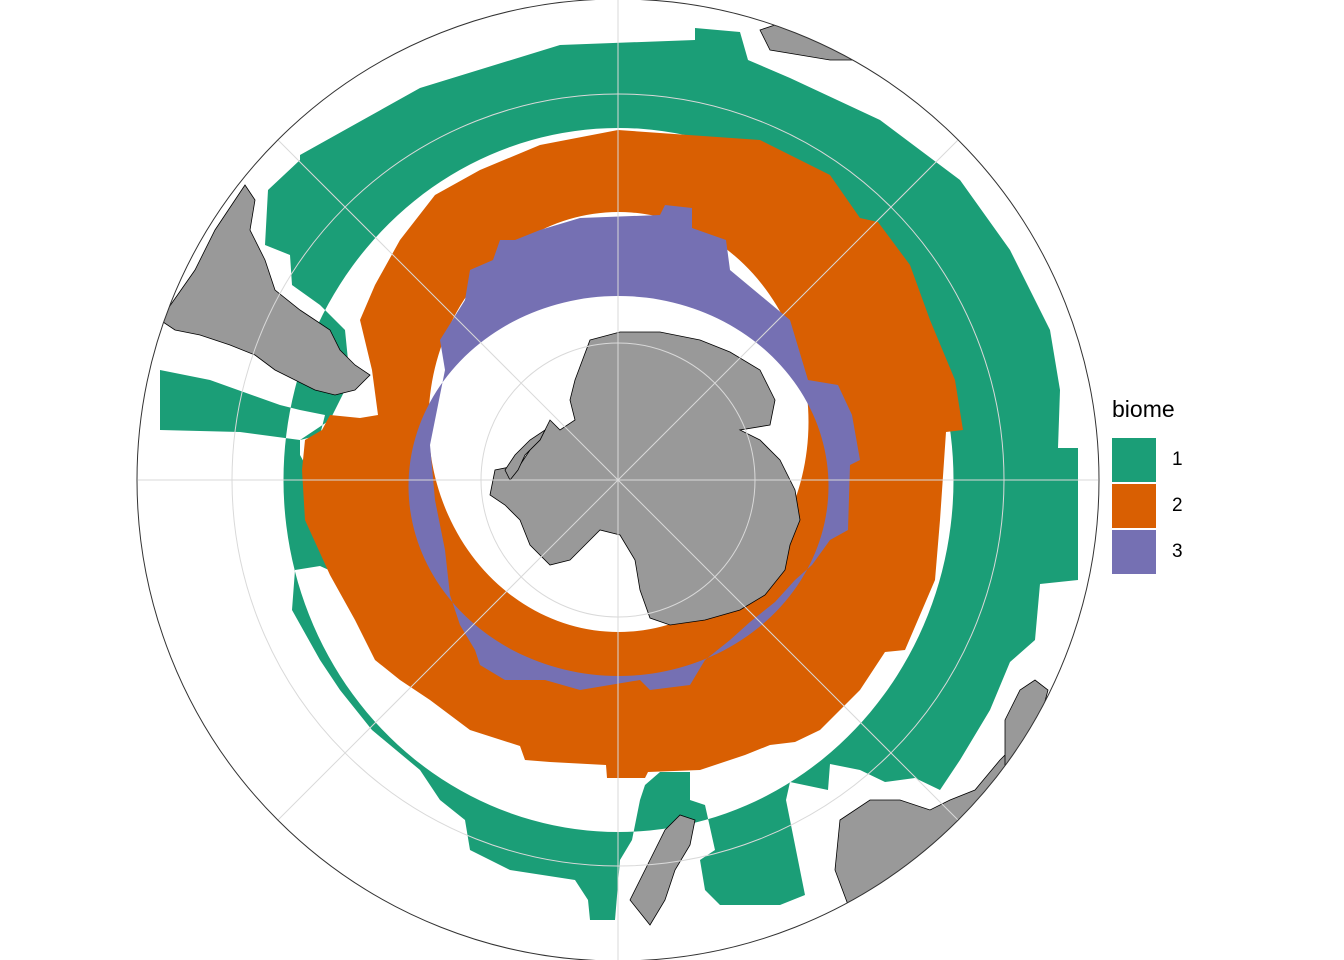 Image resolution: width=1344 pixels, height=960 pixels. I want to click on legend-item: 3, so click(1147, 552).